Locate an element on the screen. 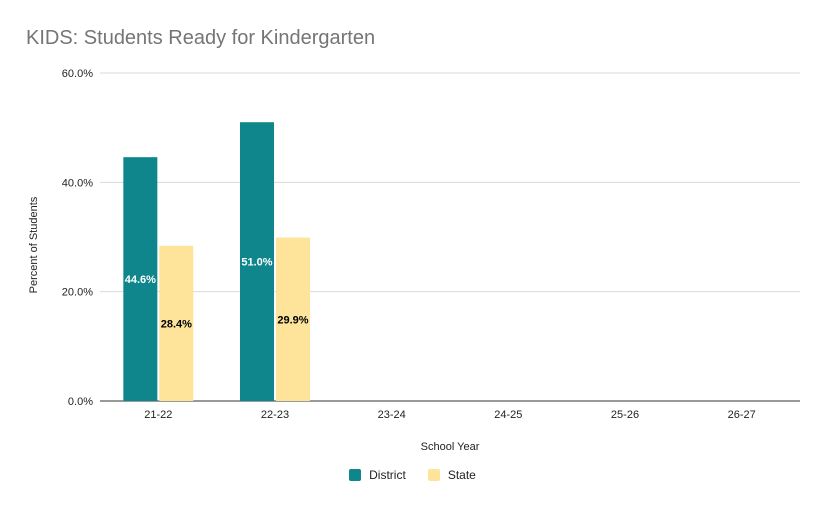 The image size is (825, 510). x-tick-label: 24-25 is located at coordinates (508, 415).